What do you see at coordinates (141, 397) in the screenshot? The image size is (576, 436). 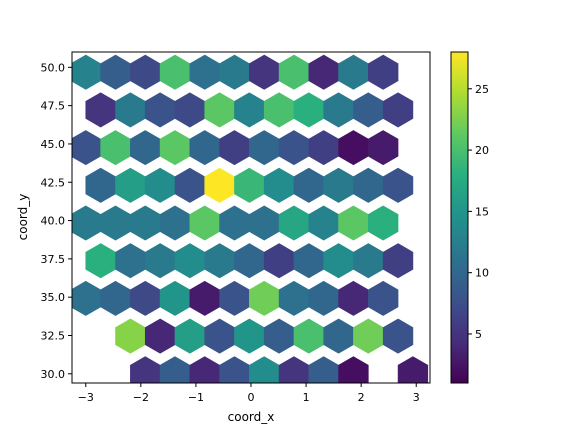 I see `x-tick-label: −2` at bounding box center [141, 397].